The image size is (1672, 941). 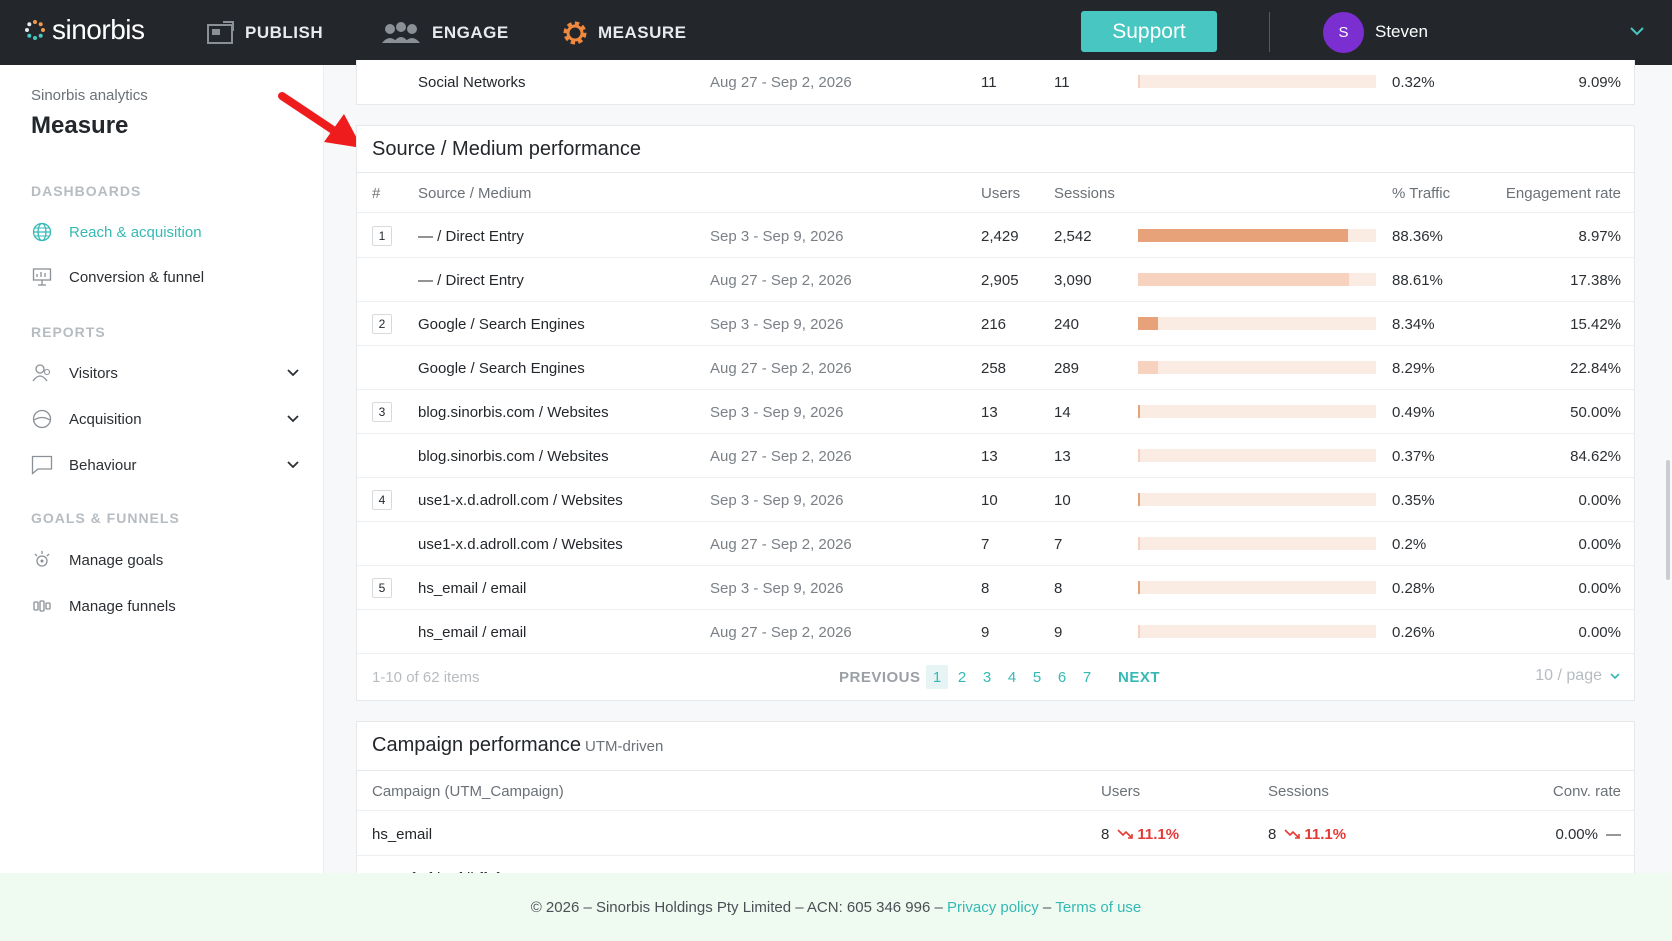 I want to click on sinorbis-logo-icon, so click(x=35, y=30).